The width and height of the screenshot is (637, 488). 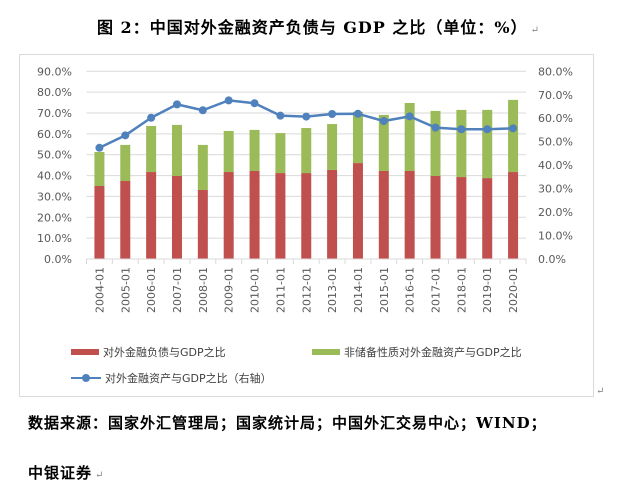 What do you see at coordinates (555, 142) in the screenshot?
I see `right-axis-tick-label: 50.0%` at bounding box center [555, 142].